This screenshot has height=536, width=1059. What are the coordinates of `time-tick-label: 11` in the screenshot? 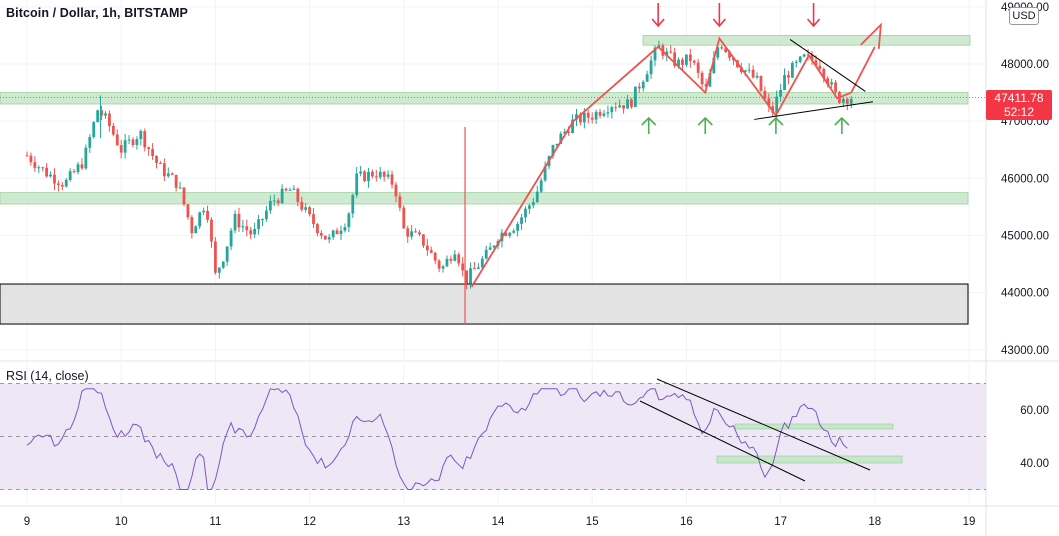 It's located at (215, 522).